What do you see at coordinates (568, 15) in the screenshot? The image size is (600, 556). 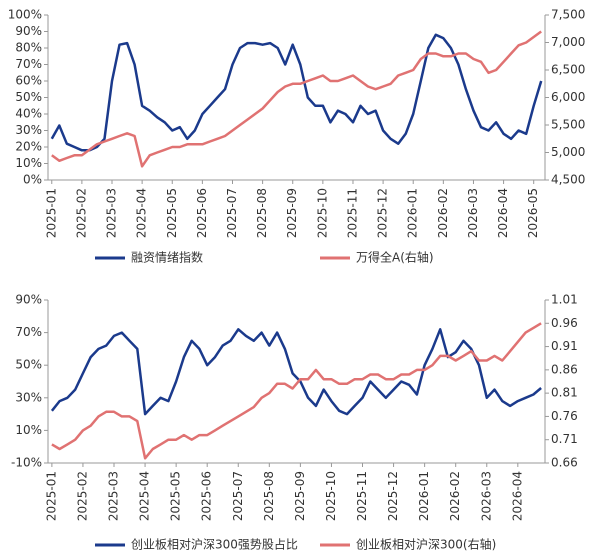 I see `y2-tick-label: 7,500` at bounding box center [568, 15].